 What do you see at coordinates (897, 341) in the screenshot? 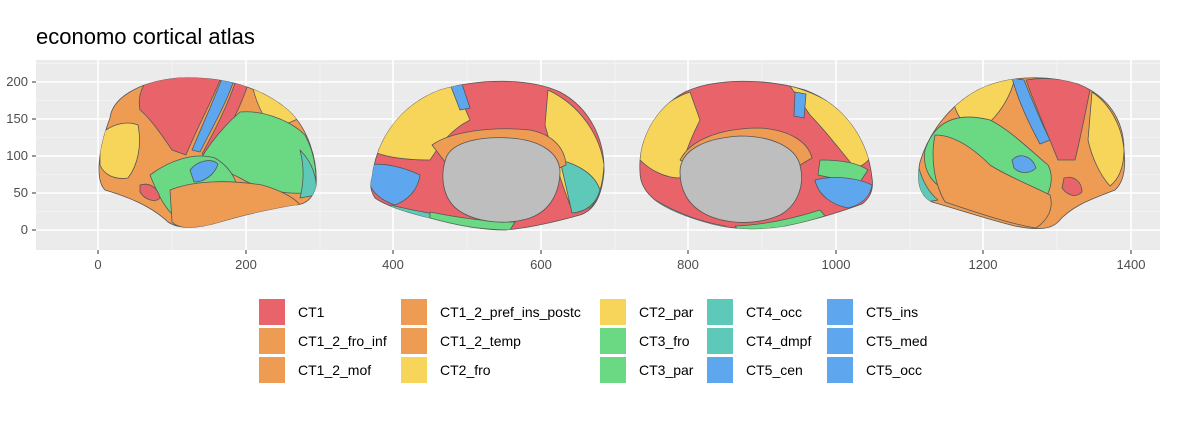
I see `legend-label: CT5_med` at bounding box center [897, 341].